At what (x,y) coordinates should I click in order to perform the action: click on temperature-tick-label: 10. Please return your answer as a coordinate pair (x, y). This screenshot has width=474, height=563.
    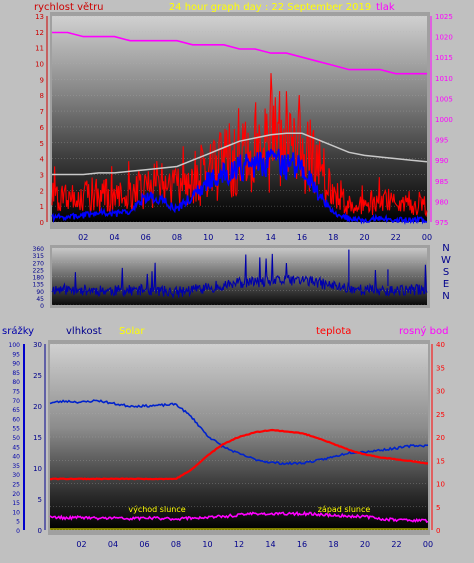
    Looking at the image, I should click on (440, 485).